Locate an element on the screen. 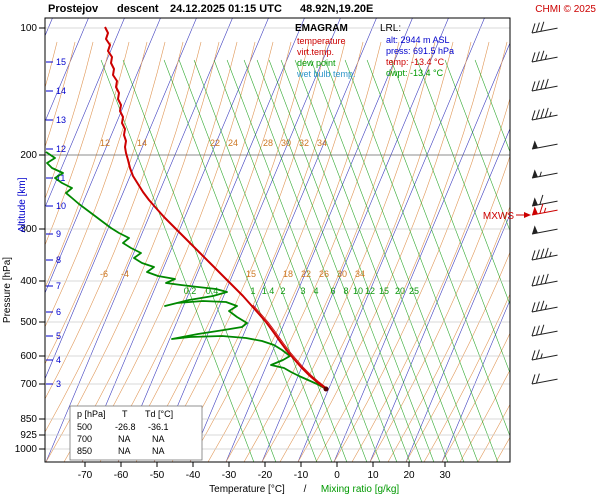 Image resolution: width=600 pixels, height=500 pixels. mixing-ratio-value-label: 15 is located at coordinates (384, 291).